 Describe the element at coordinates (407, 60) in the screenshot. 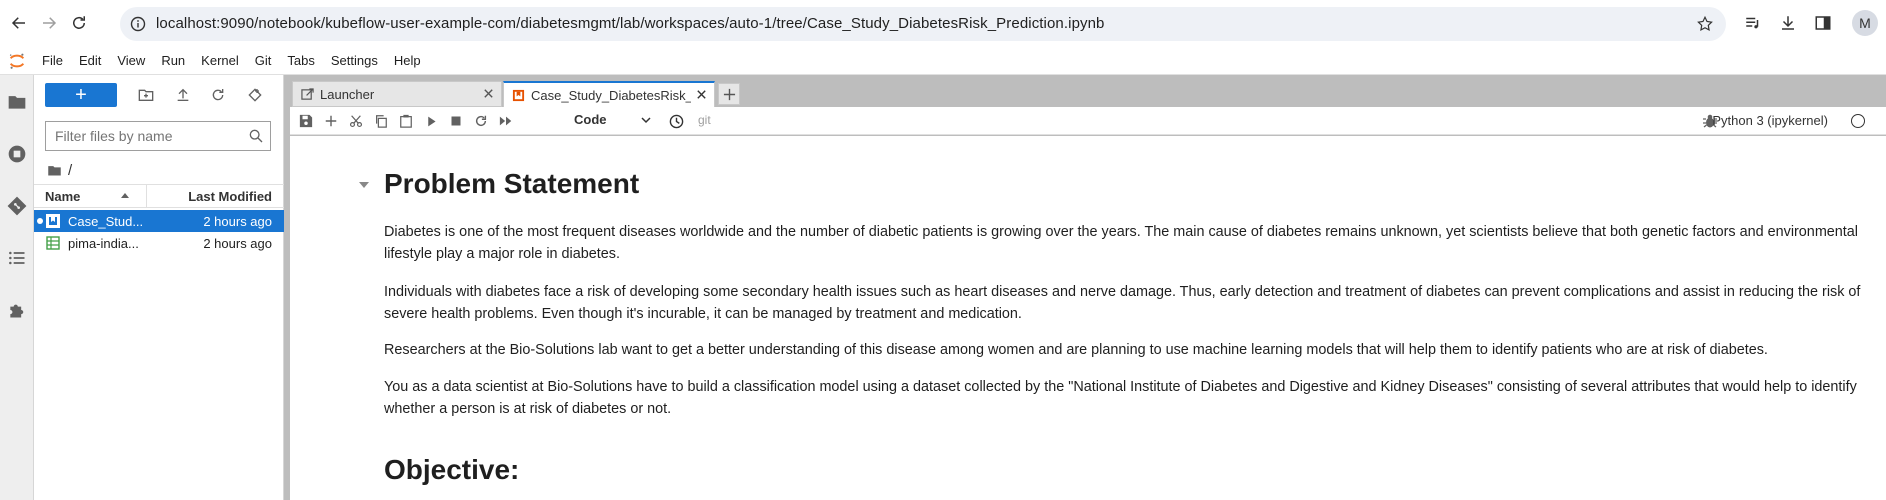

I see `menu-help: Help` at that location.